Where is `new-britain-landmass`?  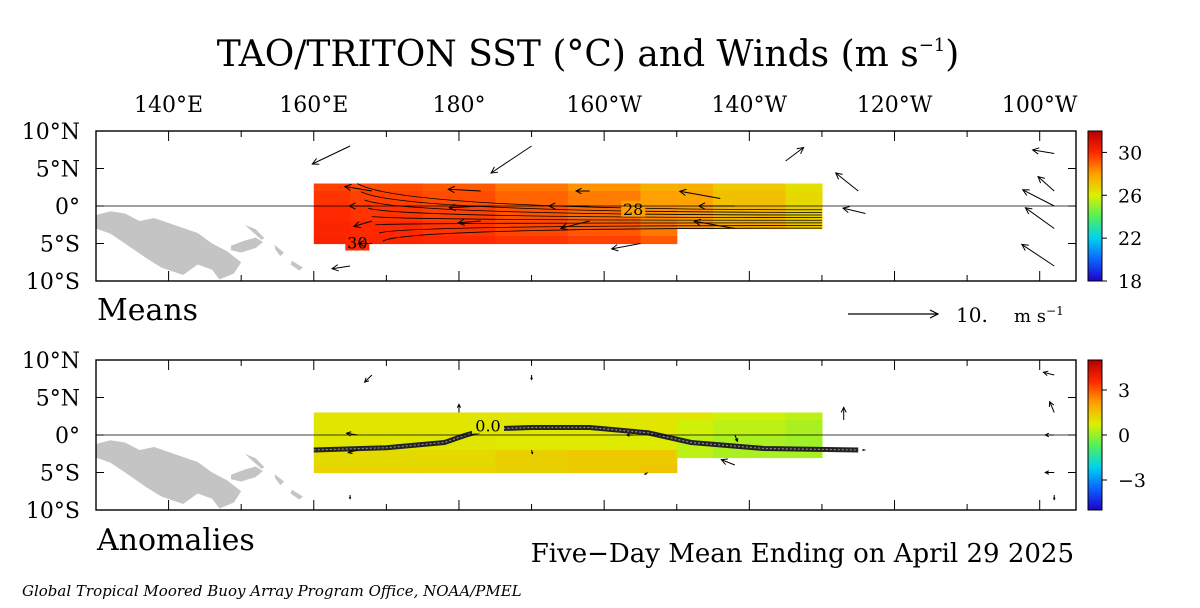 new-britain-landmass is located at coordinates (247, 245).